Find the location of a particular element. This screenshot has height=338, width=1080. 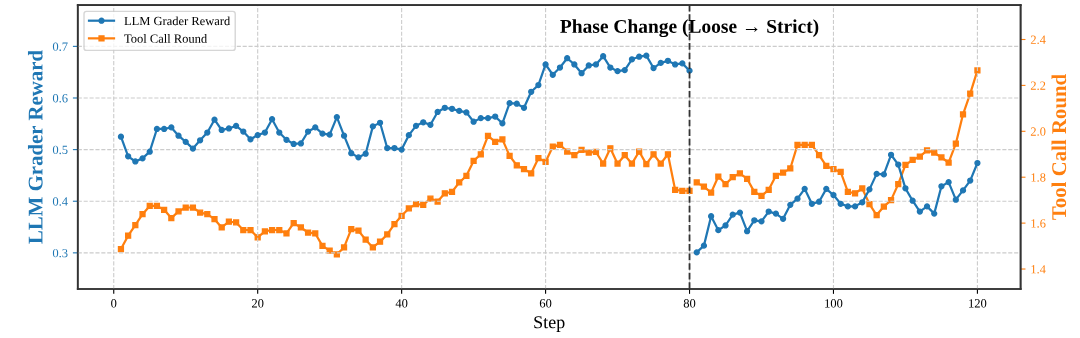

y-tick-label: 0.3 is located at coordinates (60, 253).